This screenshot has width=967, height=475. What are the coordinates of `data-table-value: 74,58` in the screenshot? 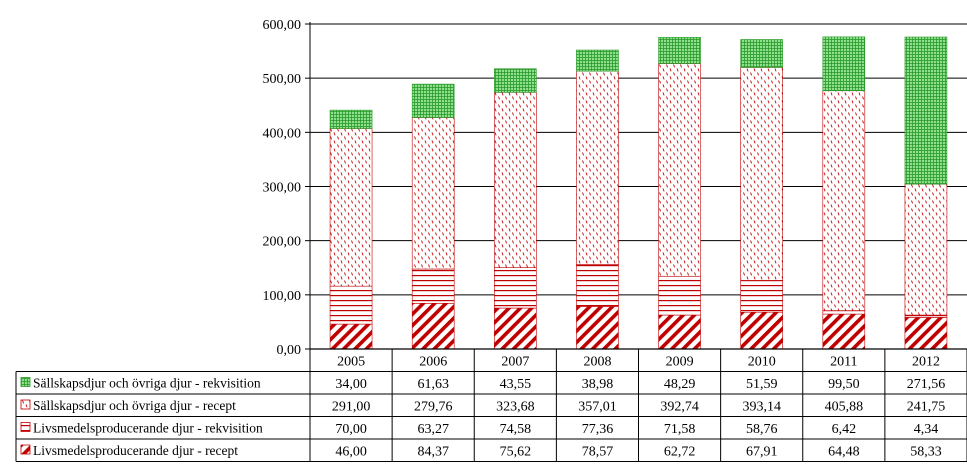 It's located at (516, 429).